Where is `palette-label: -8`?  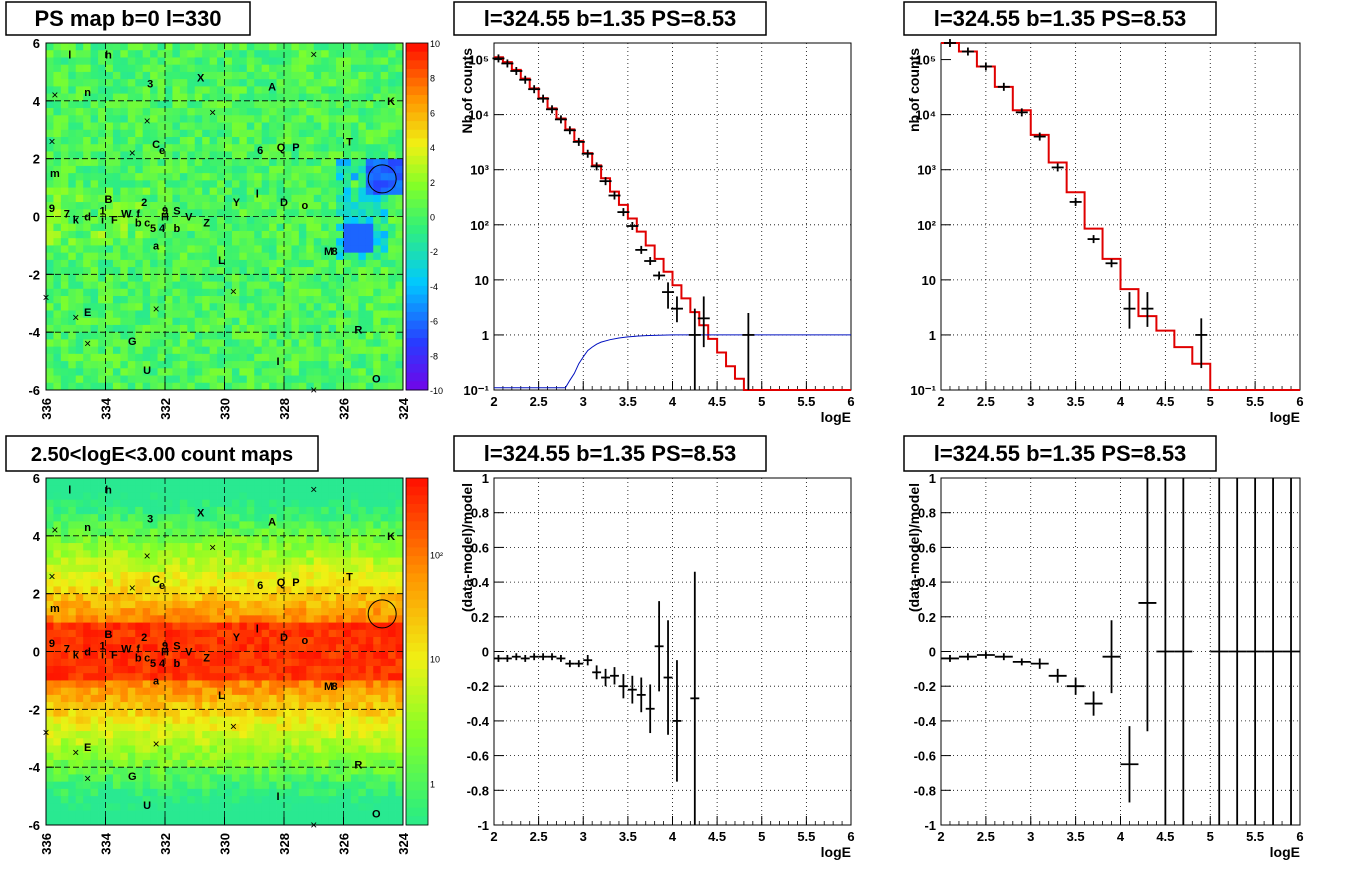
palette-label: -8 is located at coordinates (434, 356).